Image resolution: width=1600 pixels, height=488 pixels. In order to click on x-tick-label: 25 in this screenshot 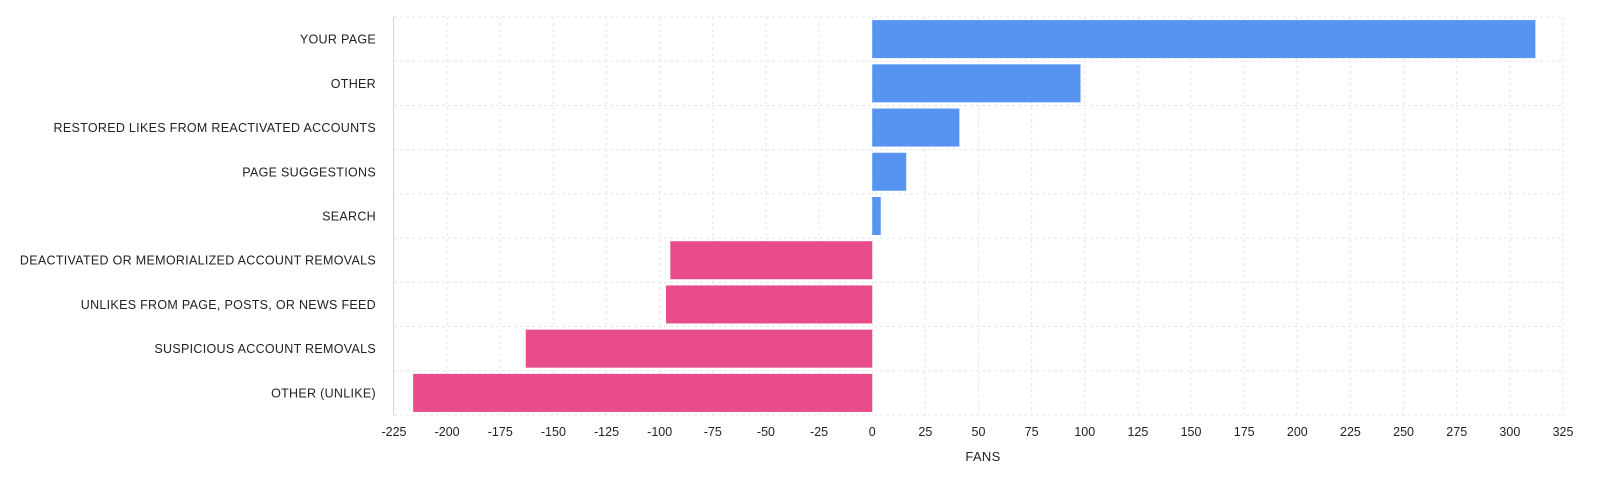, I will do `click(925, 432)`.